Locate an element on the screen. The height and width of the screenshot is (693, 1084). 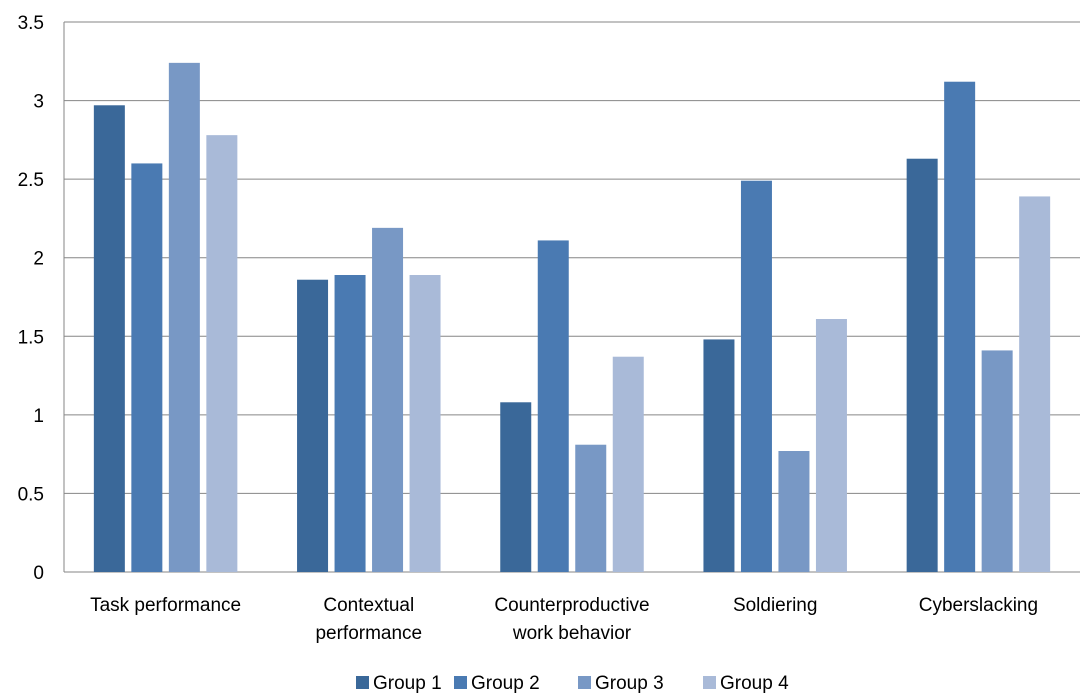
y-tick-label: 3 is located at coordinates (38, 102).